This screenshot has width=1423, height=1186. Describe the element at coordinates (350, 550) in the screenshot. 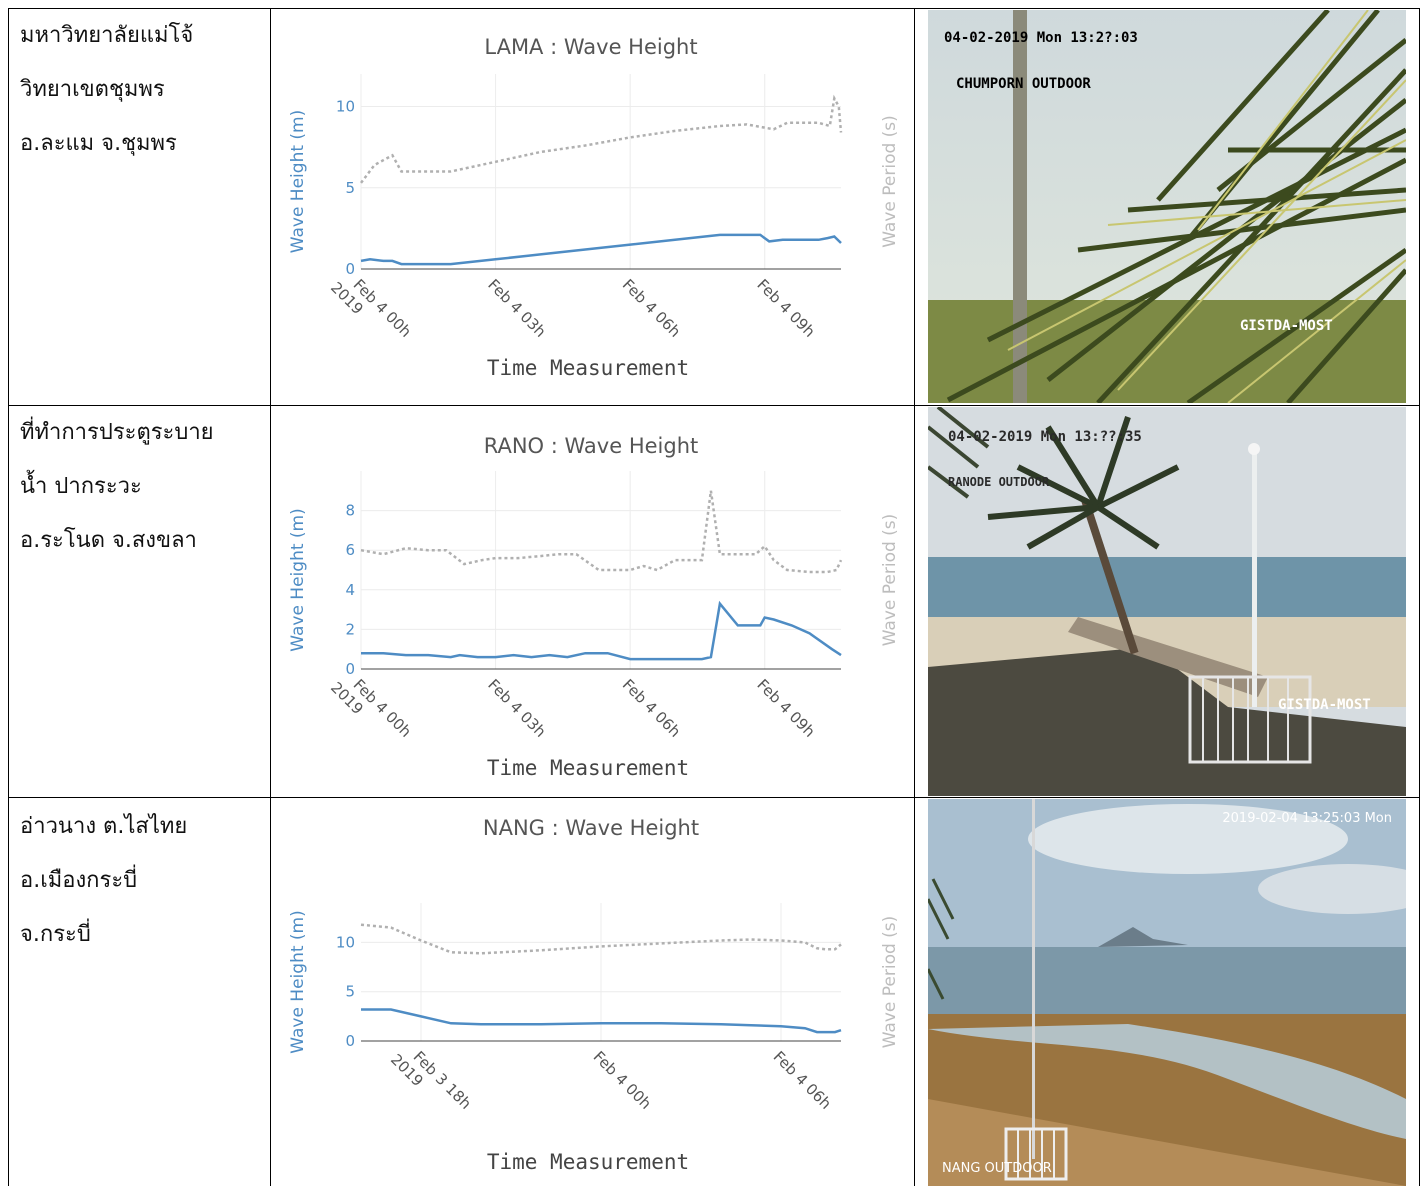

I see `y-tick-label: 6` at that location.